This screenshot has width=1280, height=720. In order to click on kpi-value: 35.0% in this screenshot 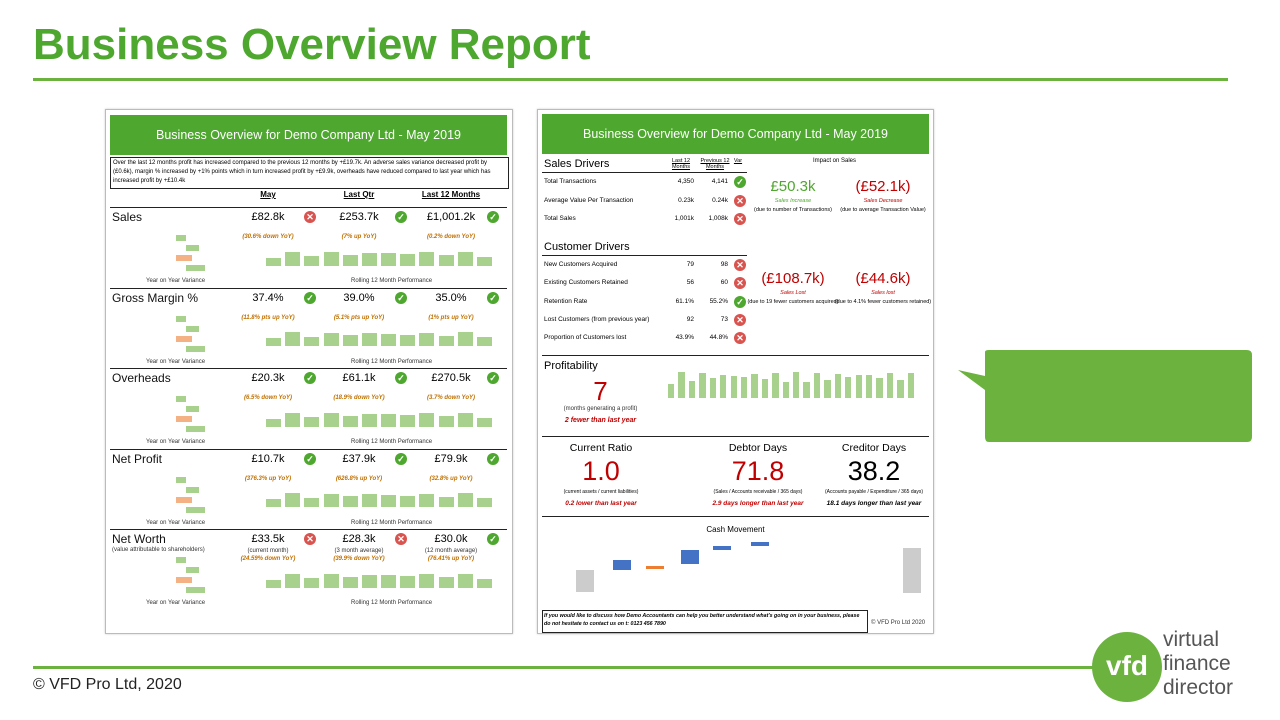, I will do `click(451, 297)`.